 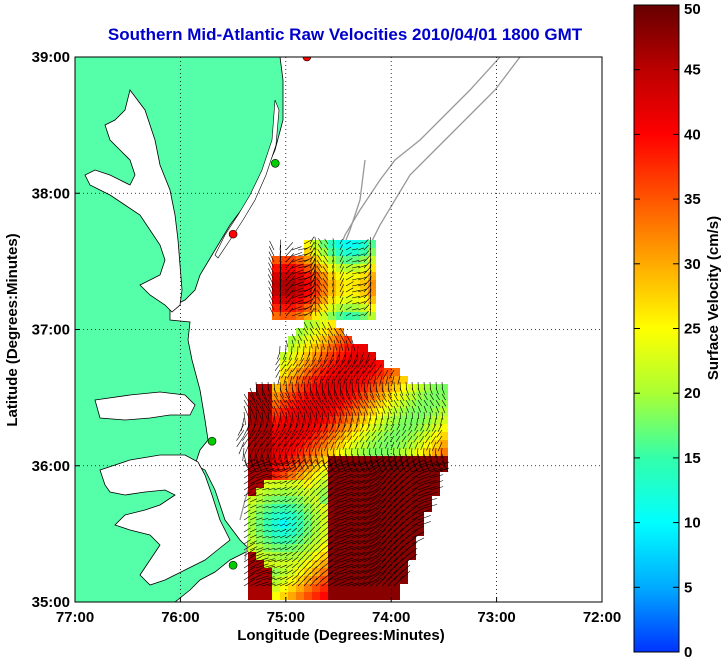 What do you see at coordinates (233, 565) in the screenshot?
I see `radar-station-marker` at bounding box center [233, 565].